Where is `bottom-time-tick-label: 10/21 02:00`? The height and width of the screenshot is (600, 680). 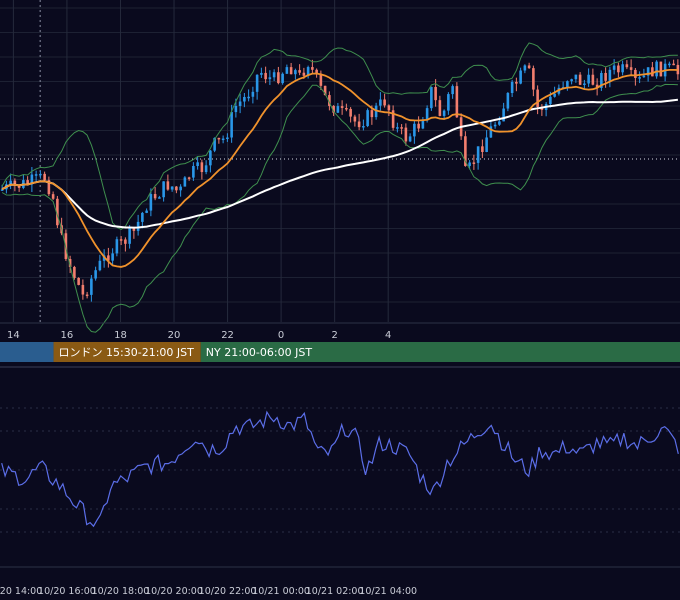 bottom-time-tick-label: 10/21 02:00 is located at coordinates (335, 591).